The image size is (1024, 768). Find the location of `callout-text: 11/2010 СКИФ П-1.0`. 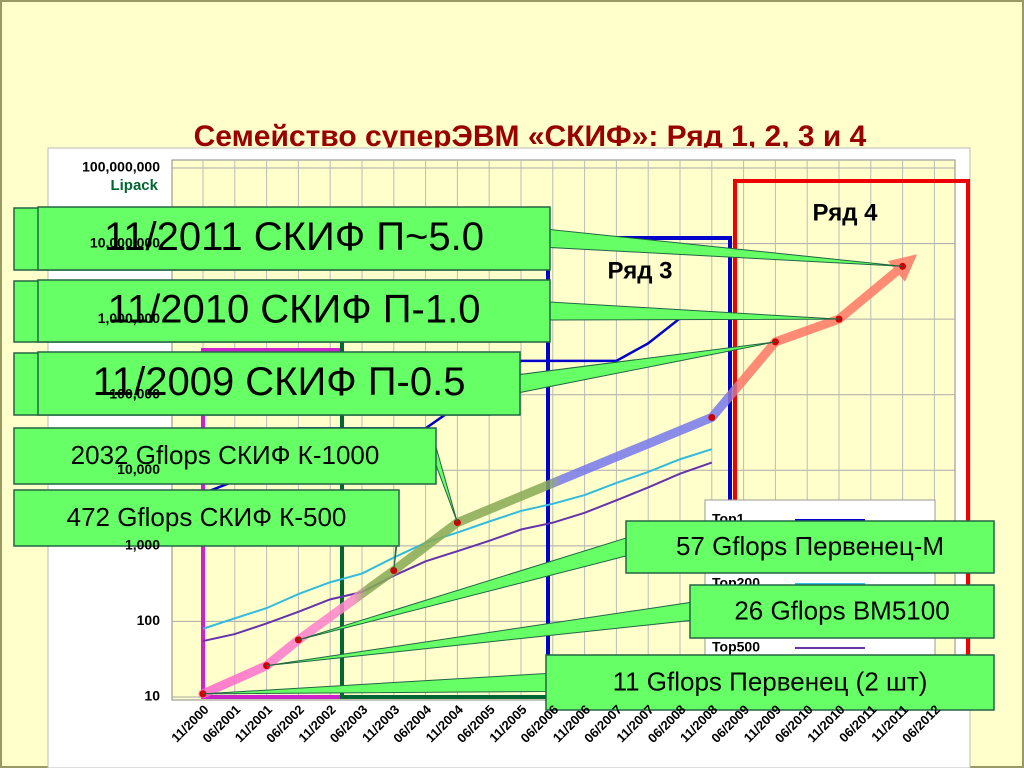

callout-text: 11/2010 СКИФ П-1.0 is located at coordinates (294, 310).